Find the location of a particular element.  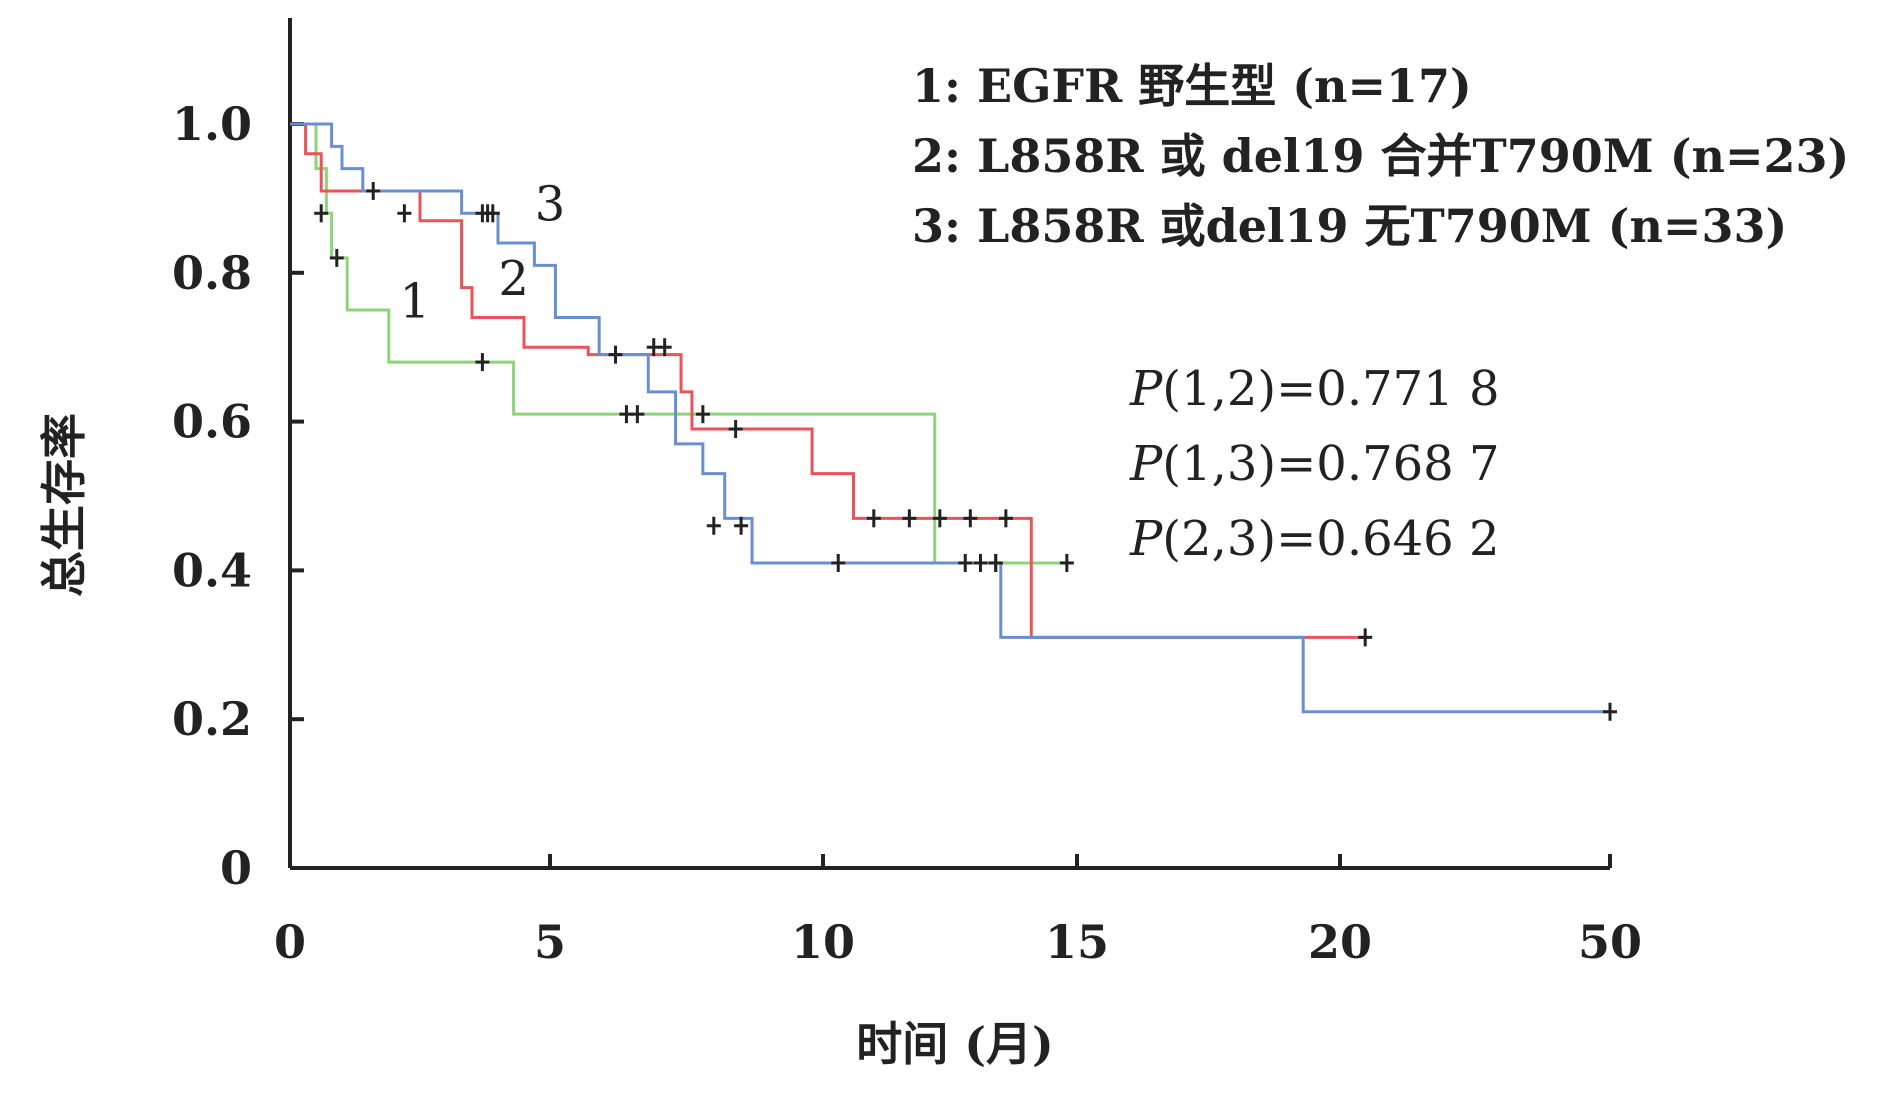

p-value: P(1,3)=0.768 7 is located at coordinates (1314, 464).